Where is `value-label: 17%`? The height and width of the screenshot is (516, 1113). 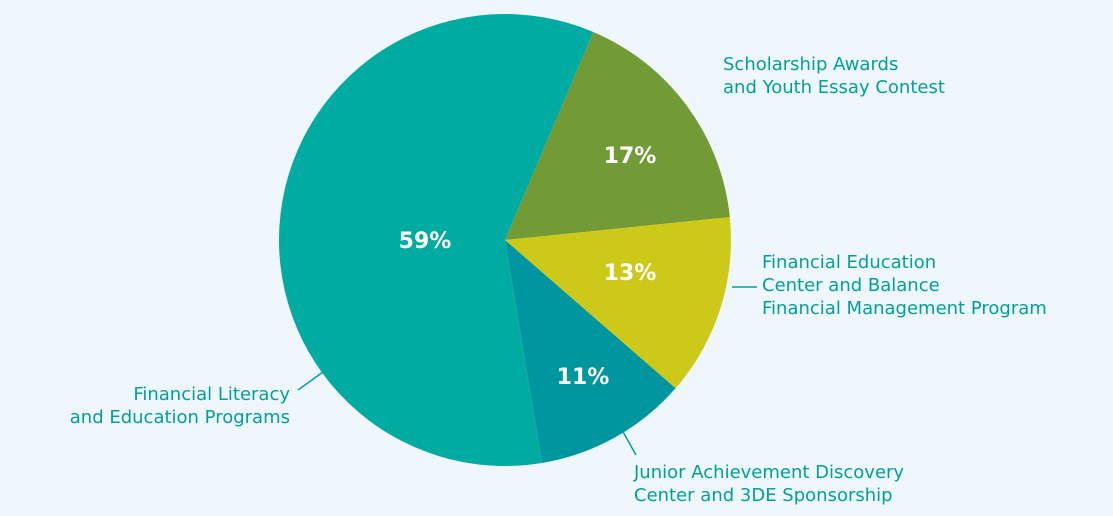 value-label: 17% is located at coordinates (630, 156).